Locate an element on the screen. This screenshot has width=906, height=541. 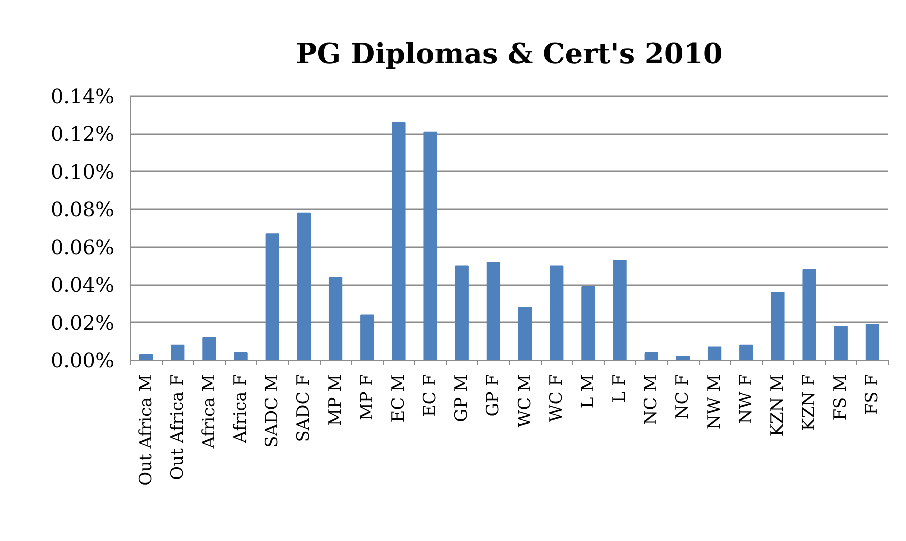
x-tick-label: MP M is located at coordinates (336, 400).